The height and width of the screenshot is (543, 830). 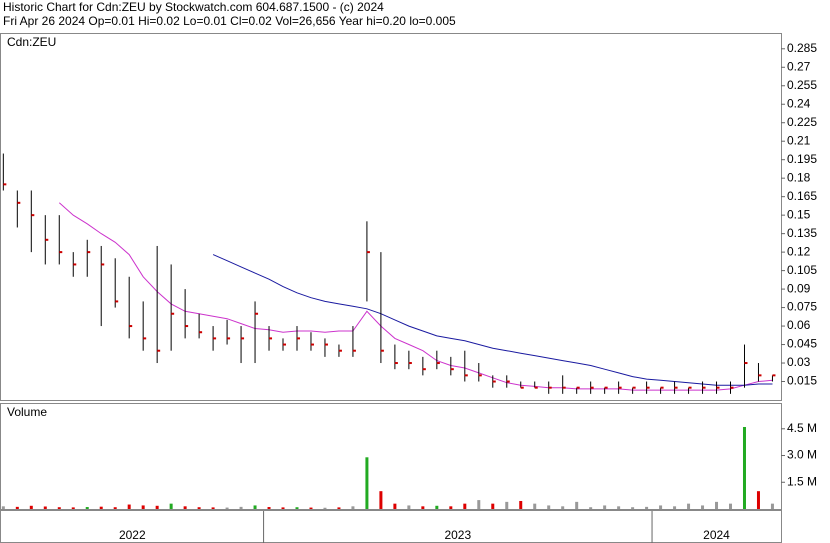 What do you see at coordinates (31, 42) in the screenshot?
I see `symbol-label: Cdn:ZEU` at bounding box center [31, 42].